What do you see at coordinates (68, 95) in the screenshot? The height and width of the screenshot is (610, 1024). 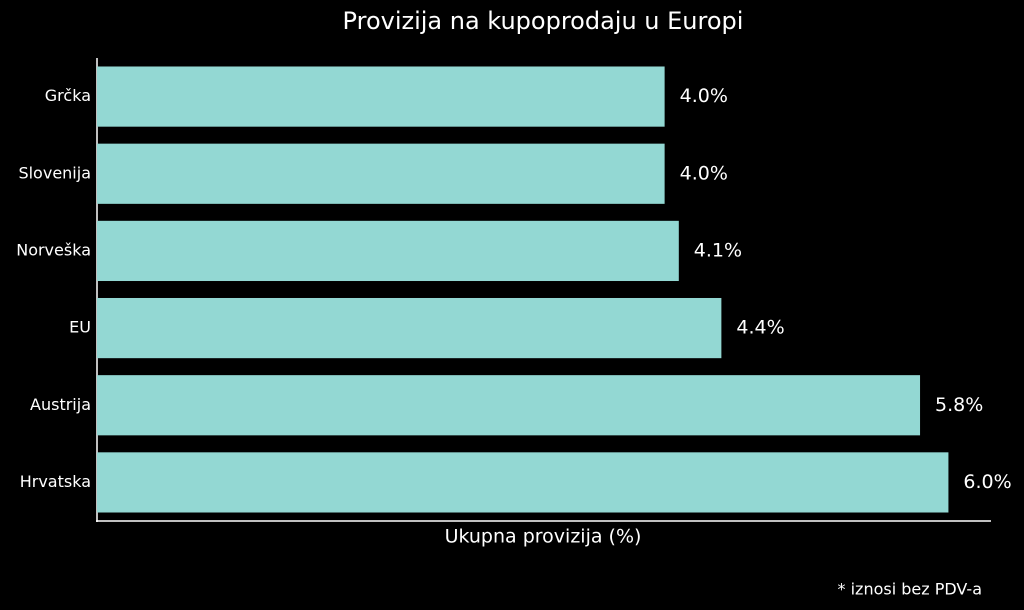 I see `y-tick-label: Grčka` at bounding box center [68, 95].